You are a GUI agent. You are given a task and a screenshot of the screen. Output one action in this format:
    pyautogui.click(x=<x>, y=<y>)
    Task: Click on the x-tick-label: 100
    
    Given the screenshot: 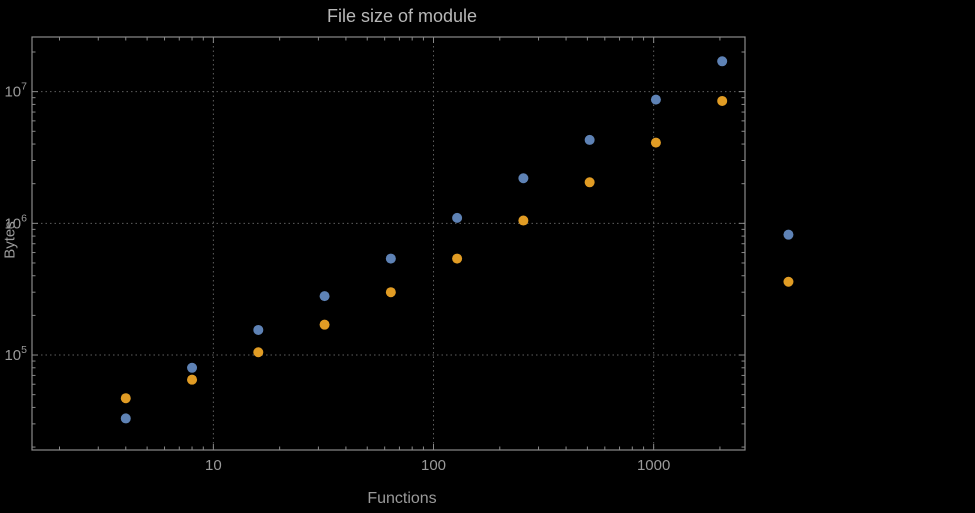 What is the action you would take?
    pyautogui.click(x=433, y=465)
    